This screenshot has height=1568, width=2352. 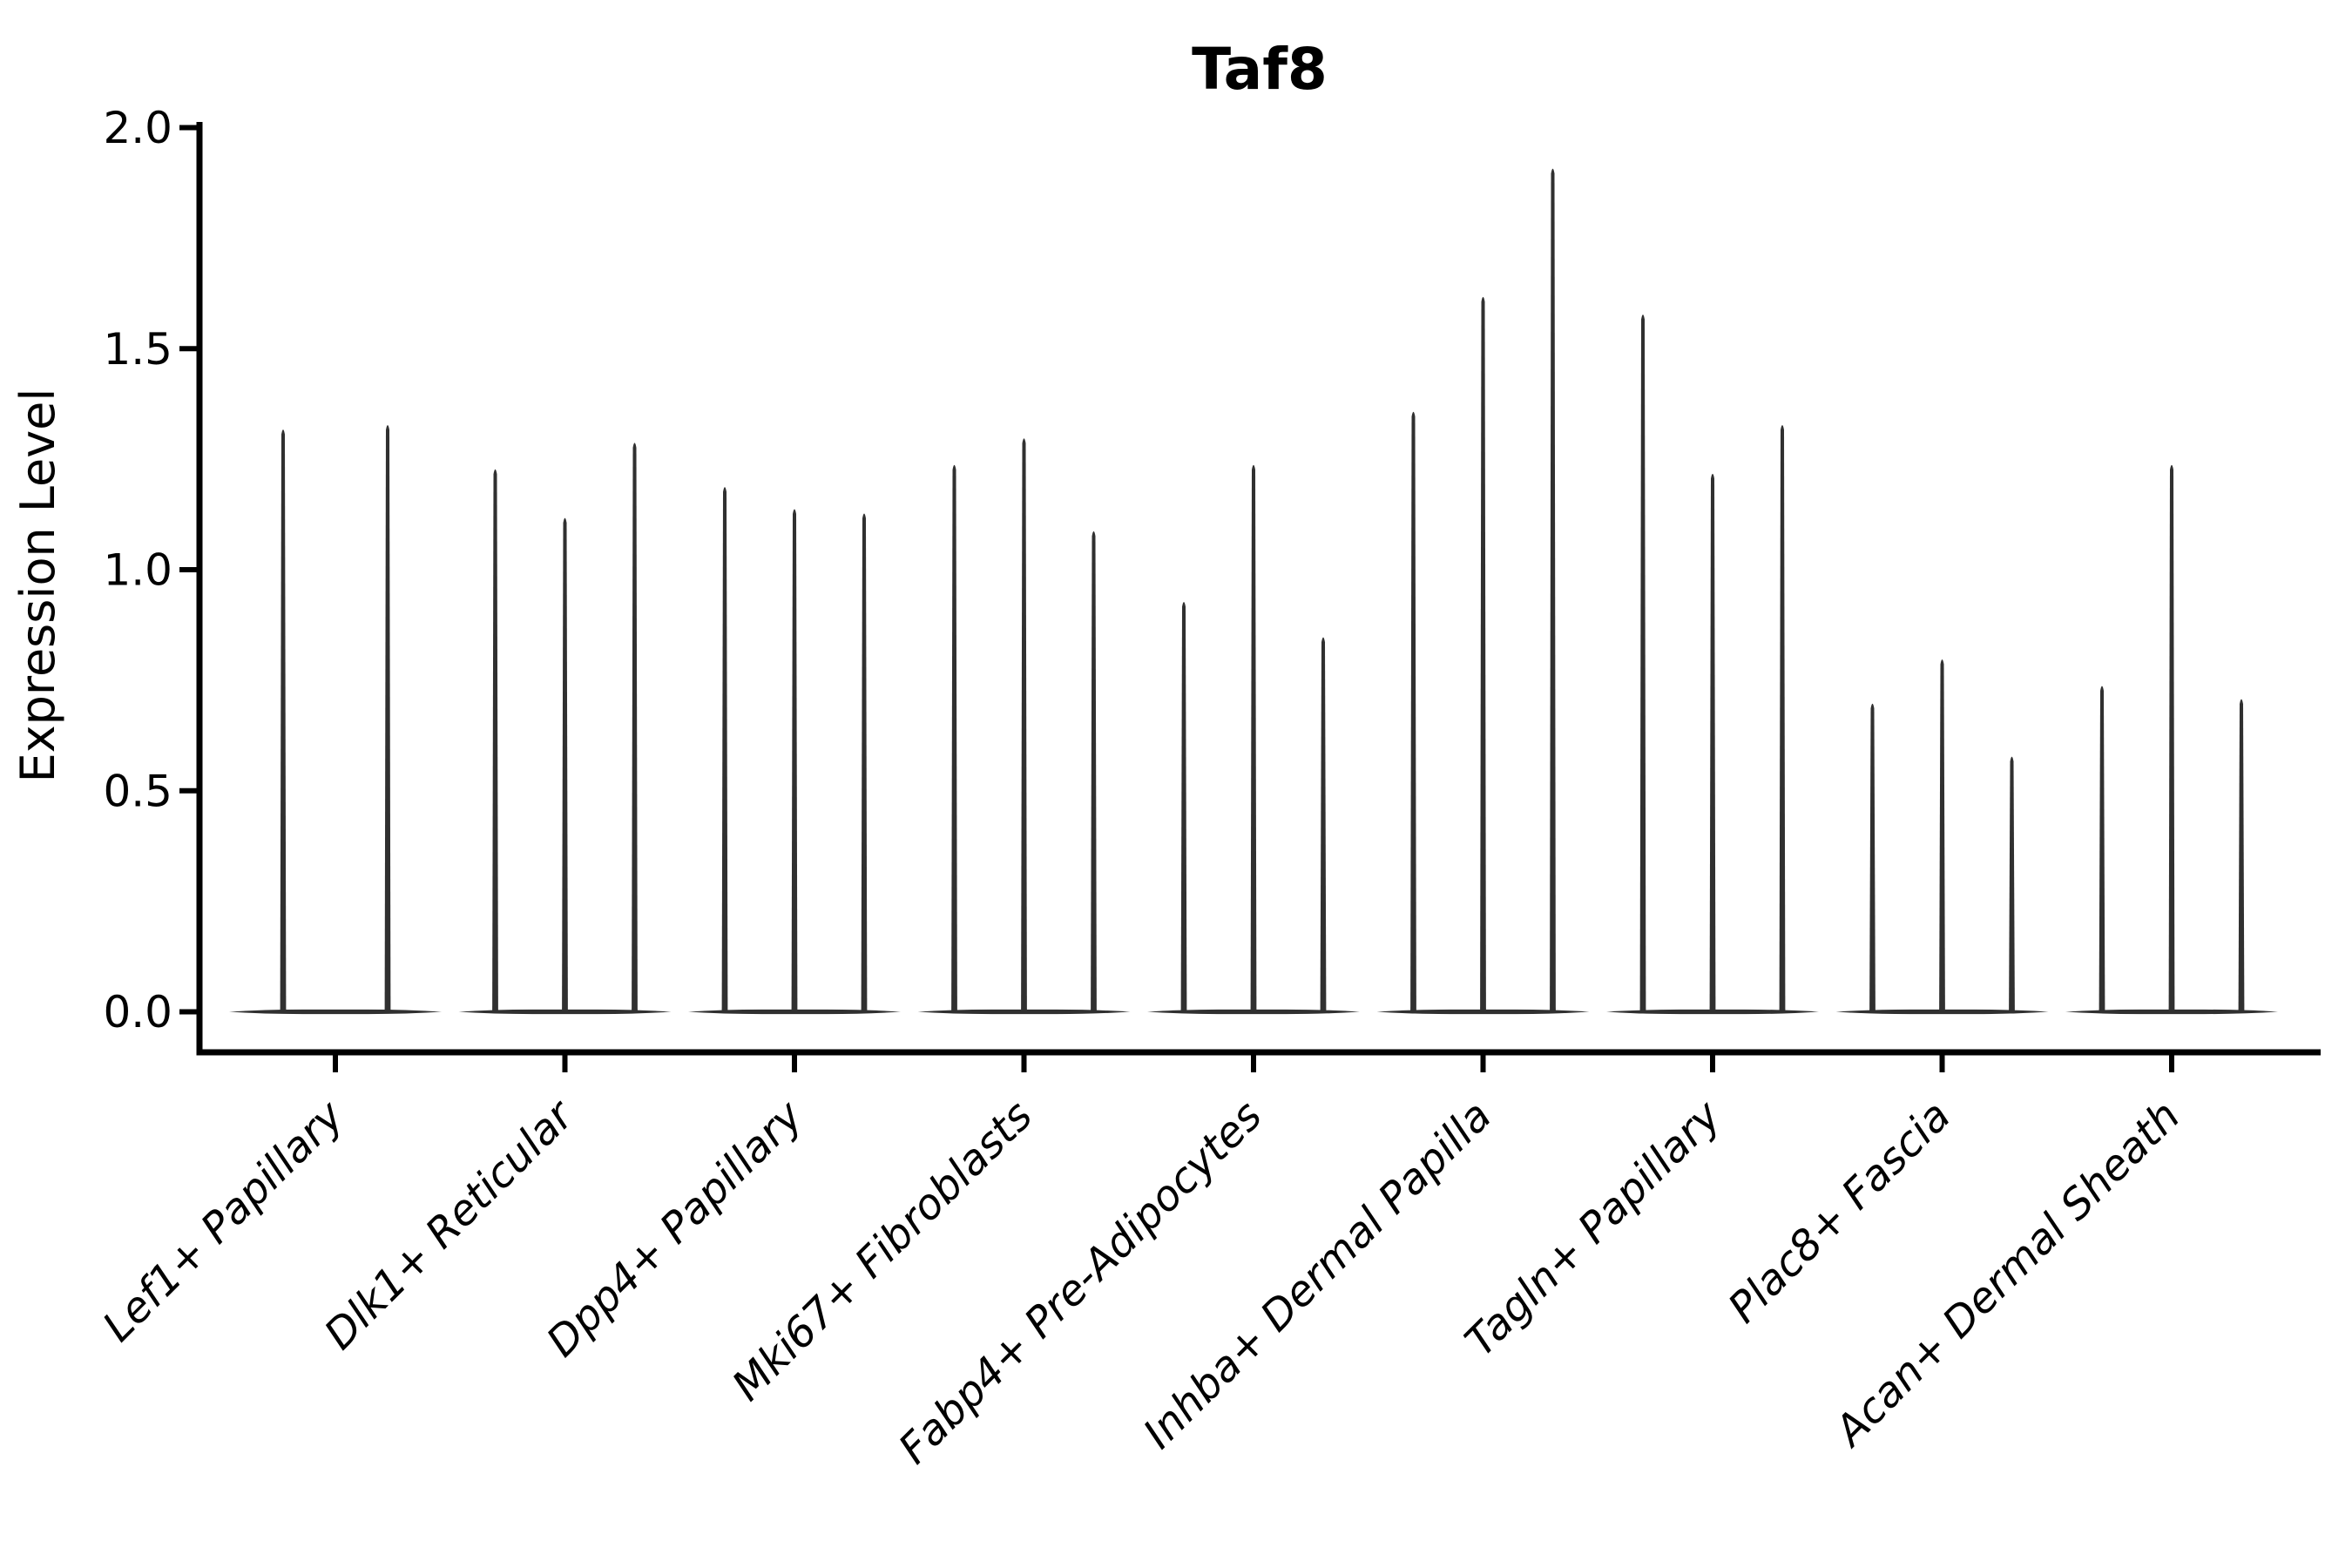 What do you see at coordinates (335, 720) in the screenshot?
I see `violin-group-lef1-papillary` at bounding box center [335, 720].